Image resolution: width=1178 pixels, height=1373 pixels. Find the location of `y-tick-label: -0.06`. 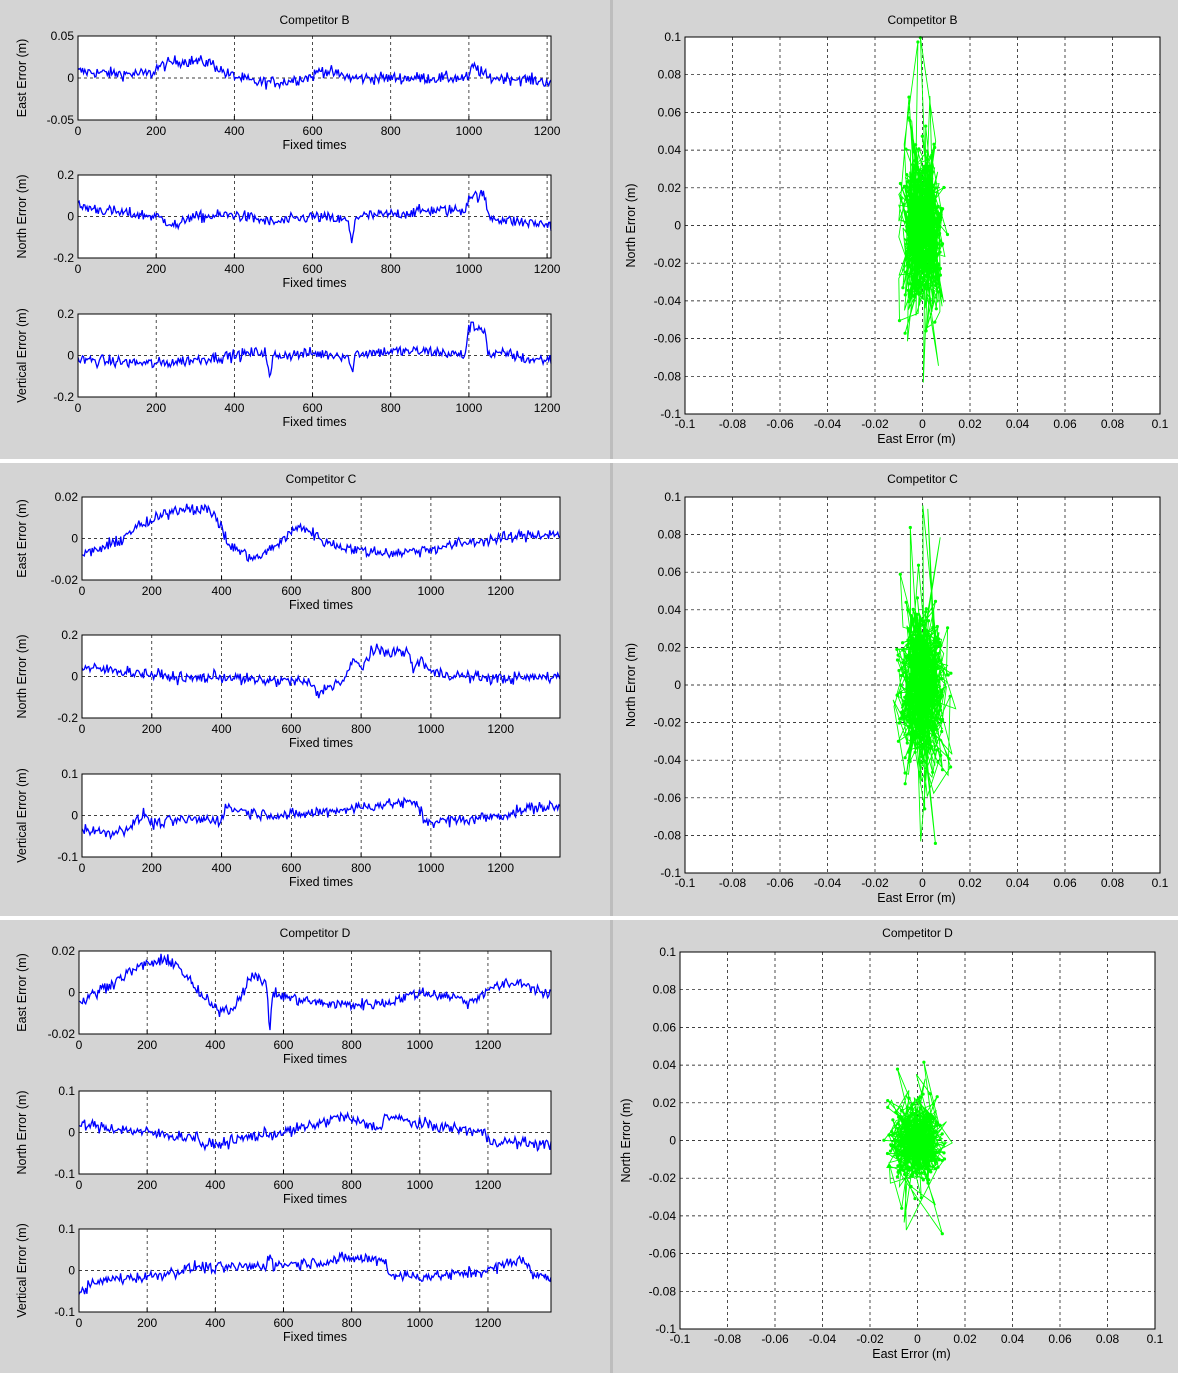

y-tick-label: -0.06 is located at coordinates (668, 798).